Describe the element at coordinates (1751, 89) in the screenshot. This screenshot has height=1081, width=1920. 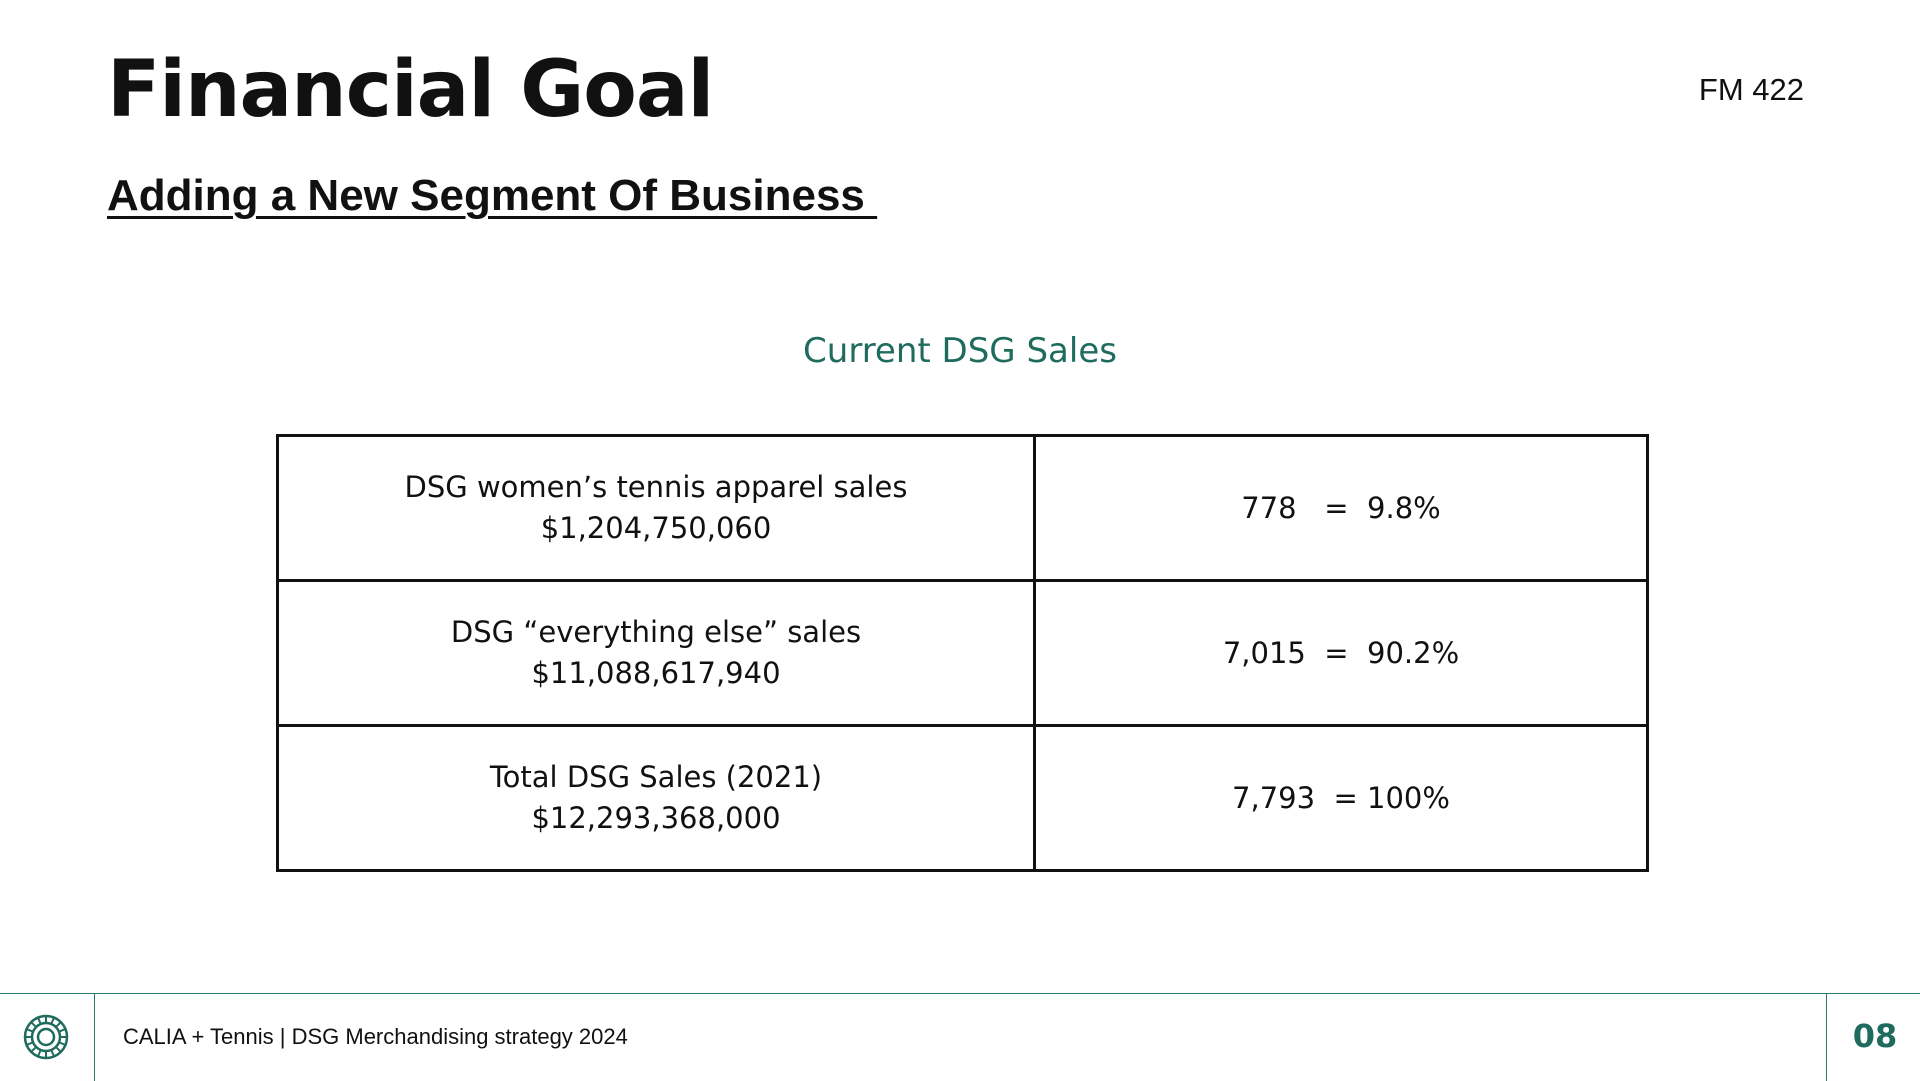
I see `course-code: FM 422` at that location.